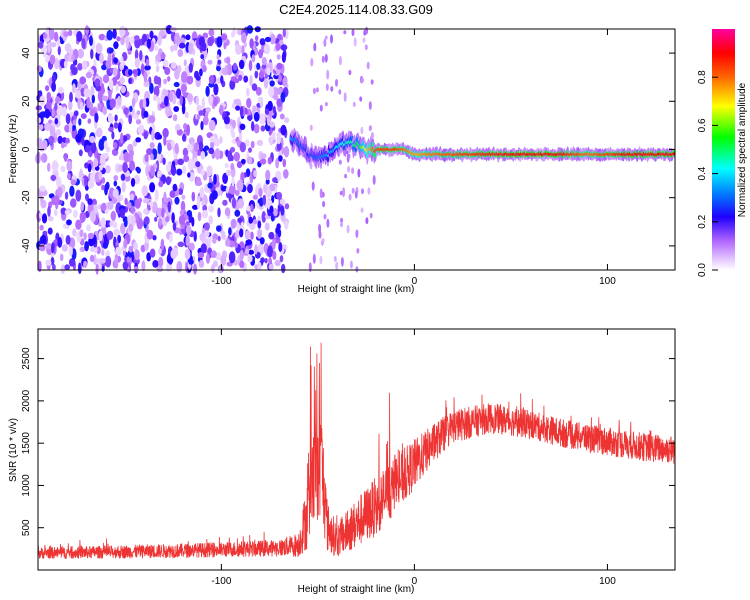  What do you see at coordinates (702, 173) in the screenshot?
I see `colorbar-tick-label: 0.4` at bounding box center [702, 173].